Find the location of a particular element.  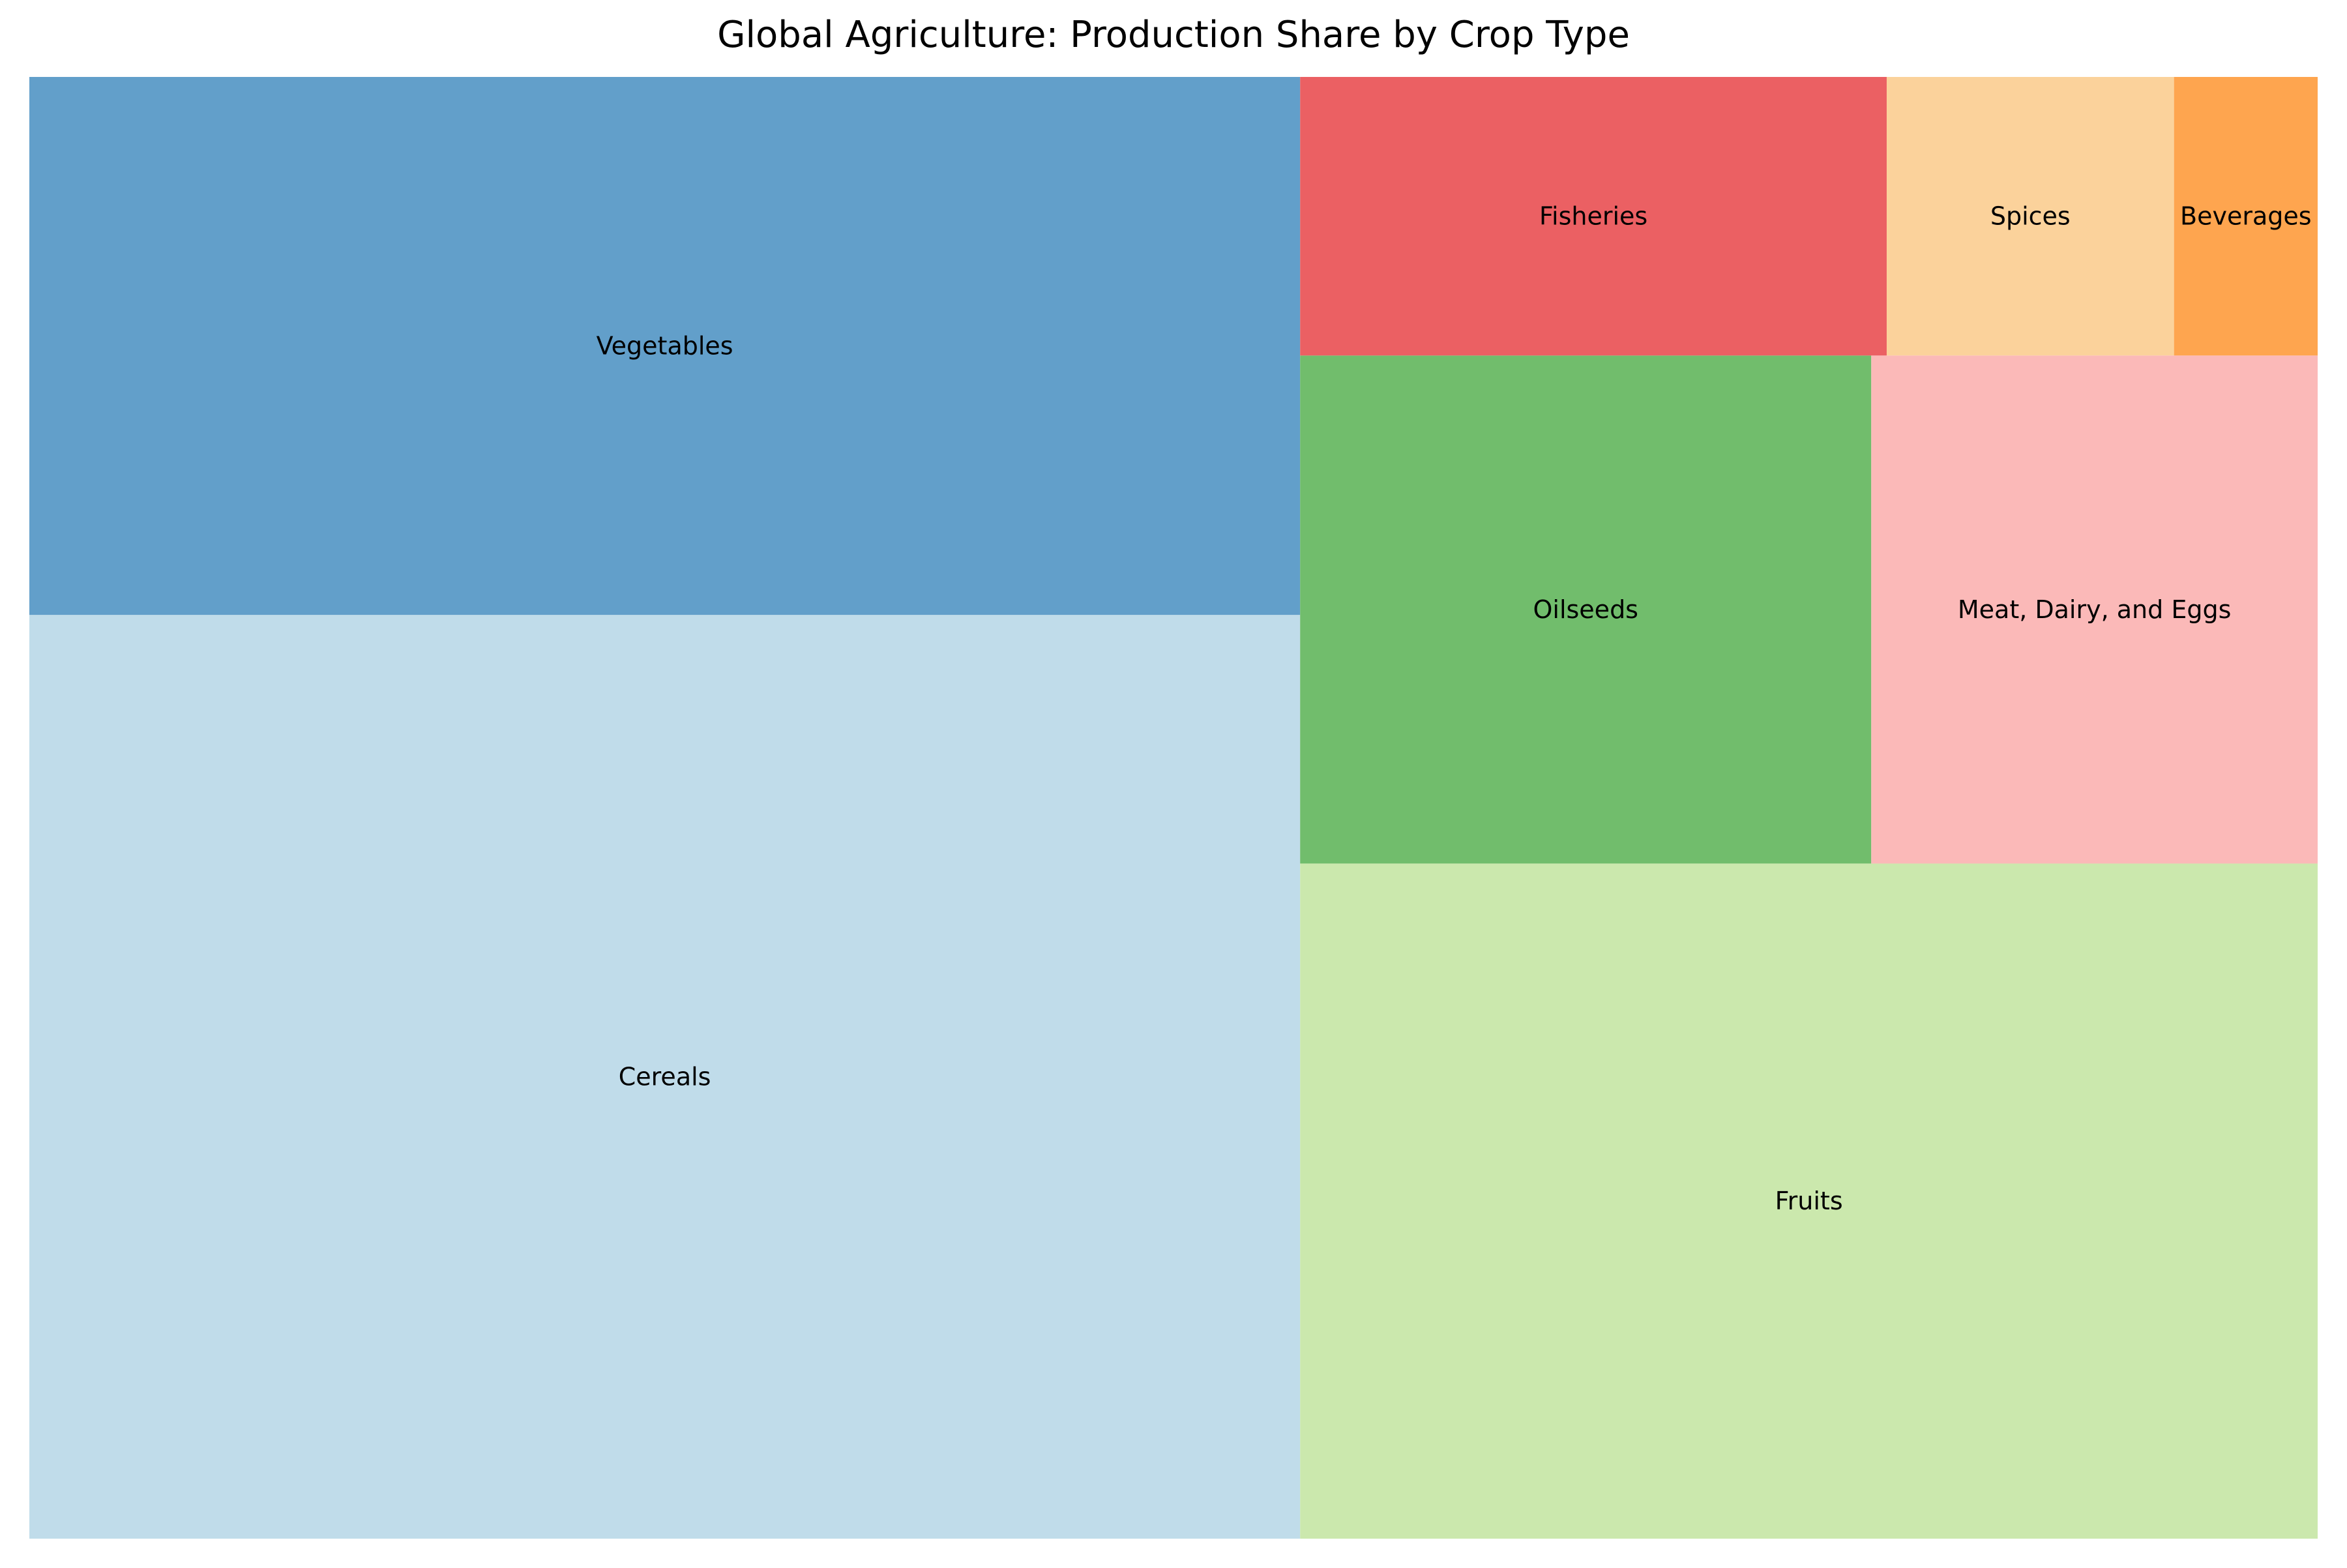

tile-label-cereals: Cereals is located at coordinates (665, 1077).